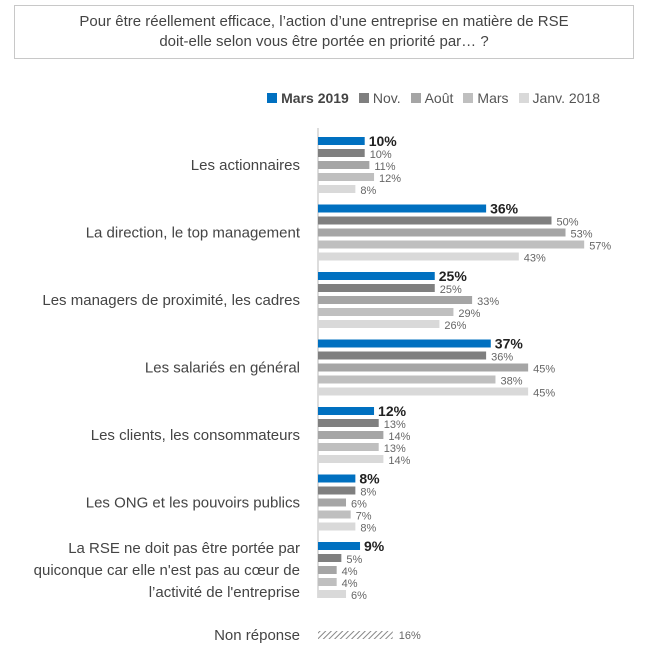 Image resolution: width=647 pixels, height=670 pixels. What do you see at coordinates (364, 517) in the screenshot?
I see `data-label: 7%` at bounding box center [364, 517].